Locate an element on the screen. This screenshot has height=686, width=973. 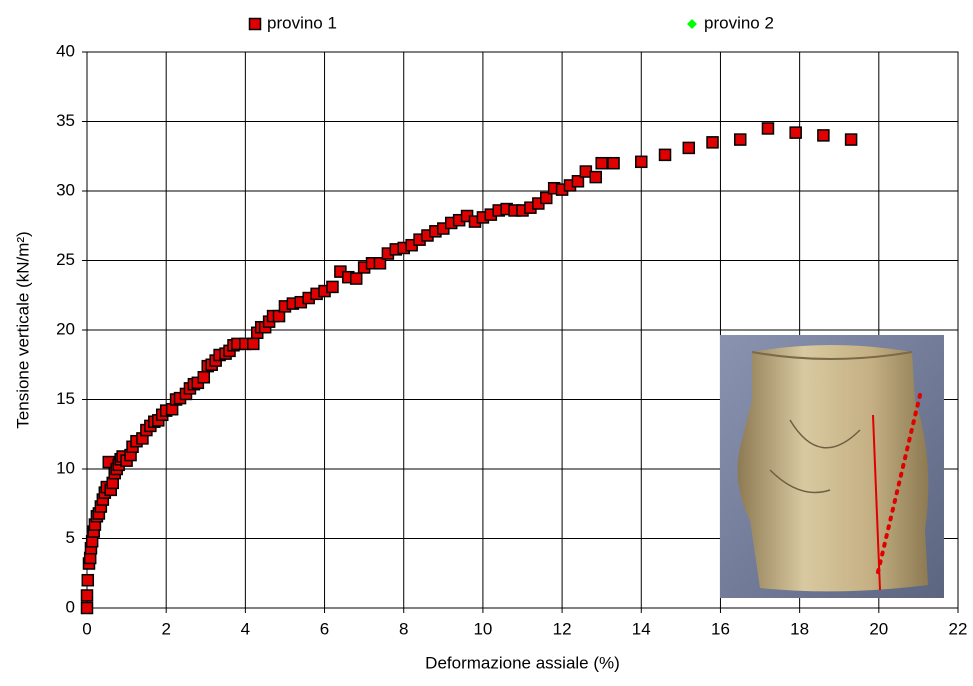
x-tick-label: 18 is located at coordinates (799, 628).